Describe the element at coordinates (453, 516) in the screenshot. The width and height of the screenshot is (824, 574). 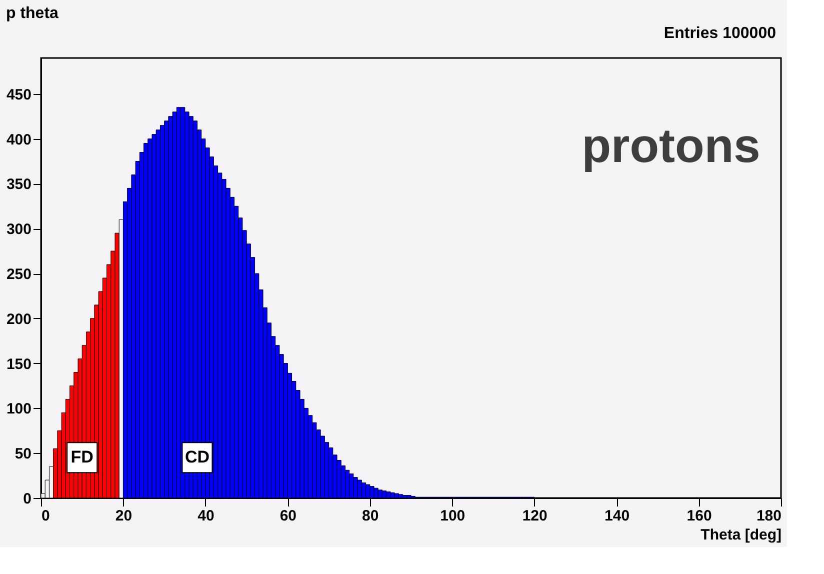
I see `x-tick-label: 100` at that location.